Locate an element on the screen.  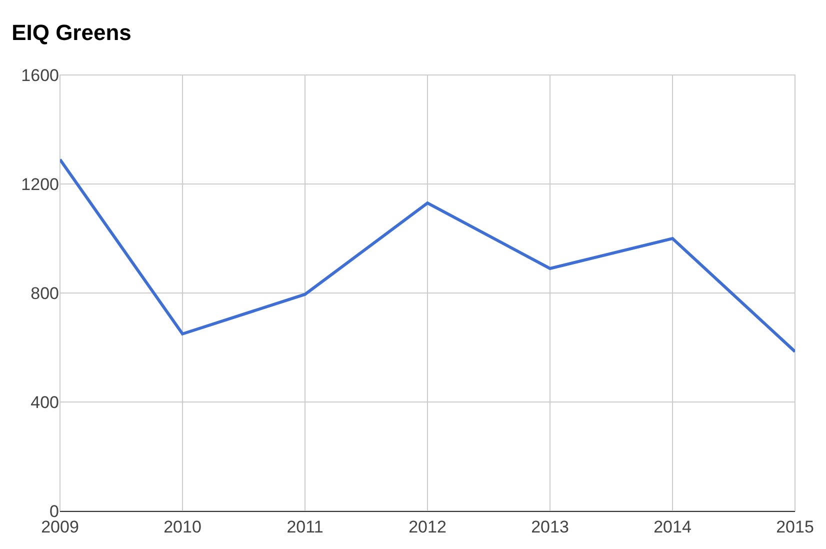
chart-title: EIQ Greens is located at coordinates (72, 33).